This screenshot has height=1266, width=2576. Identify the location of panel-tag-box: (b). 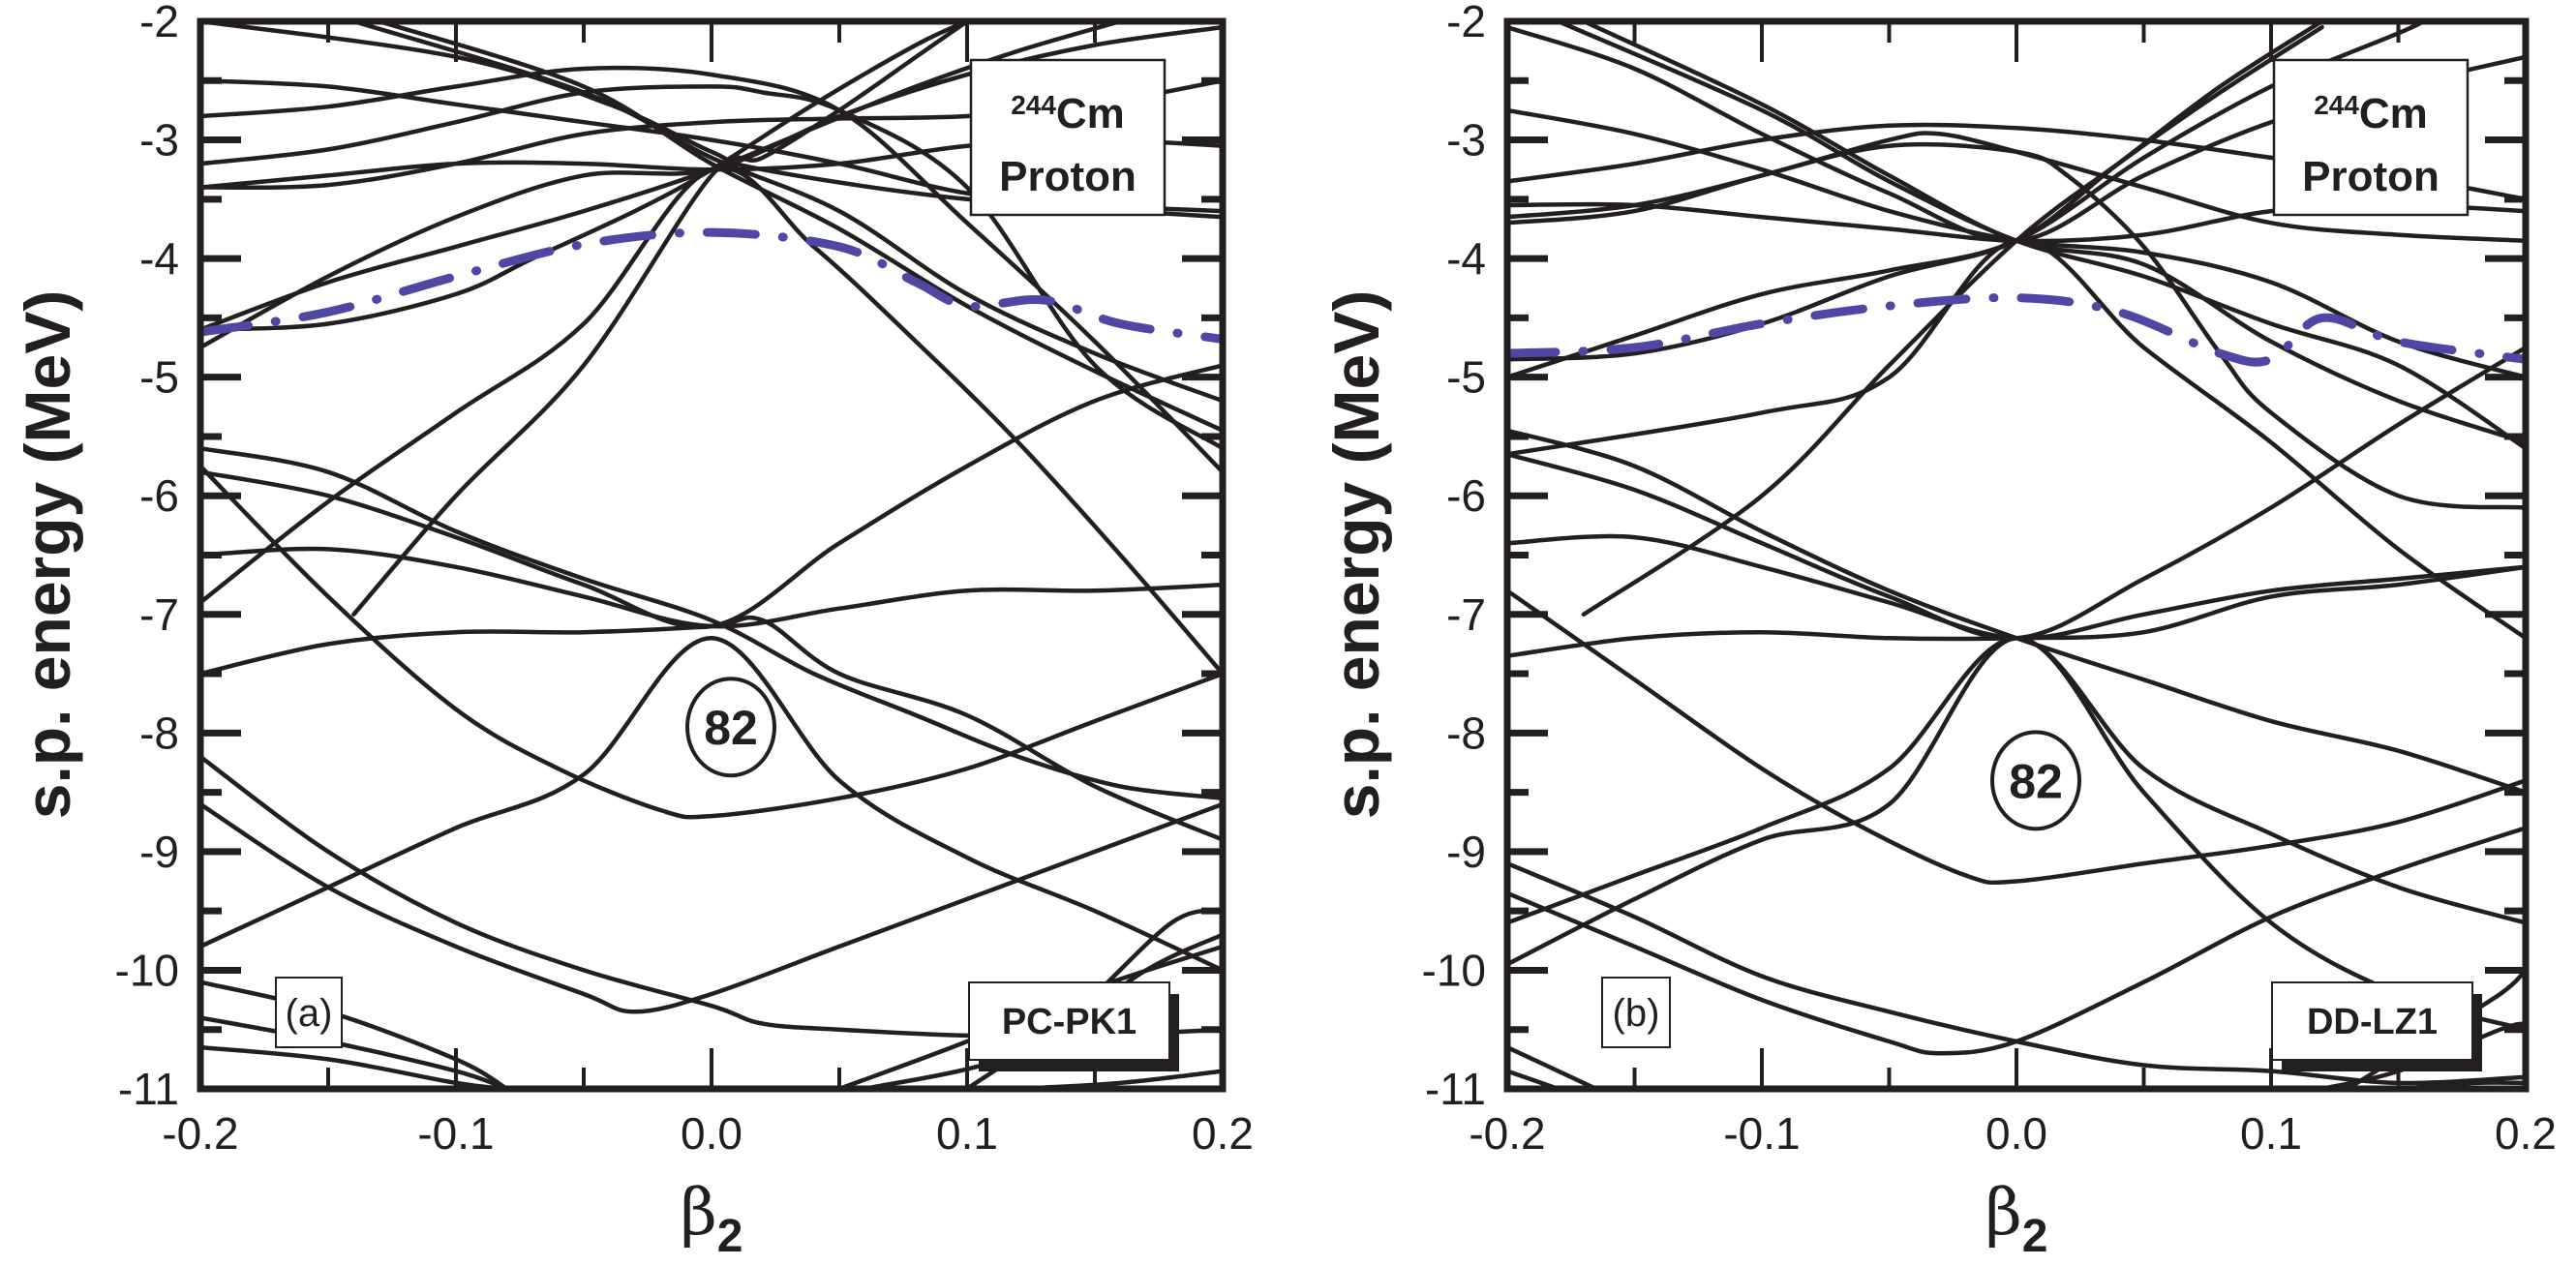
(1636, 1012).